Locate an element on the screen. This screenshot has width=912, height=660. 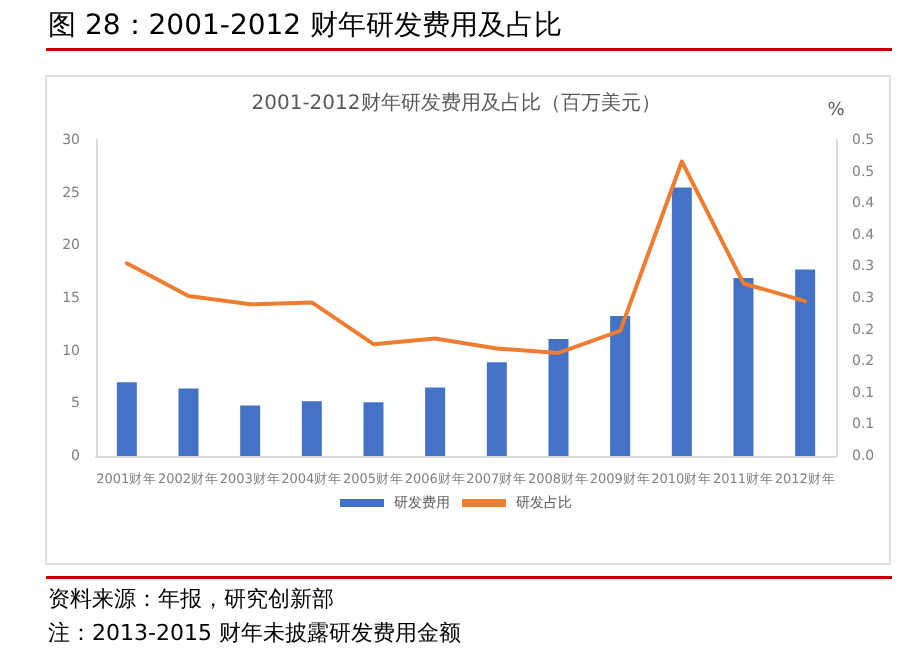
y2-axis-title: % is located at coordinates (836, 111).